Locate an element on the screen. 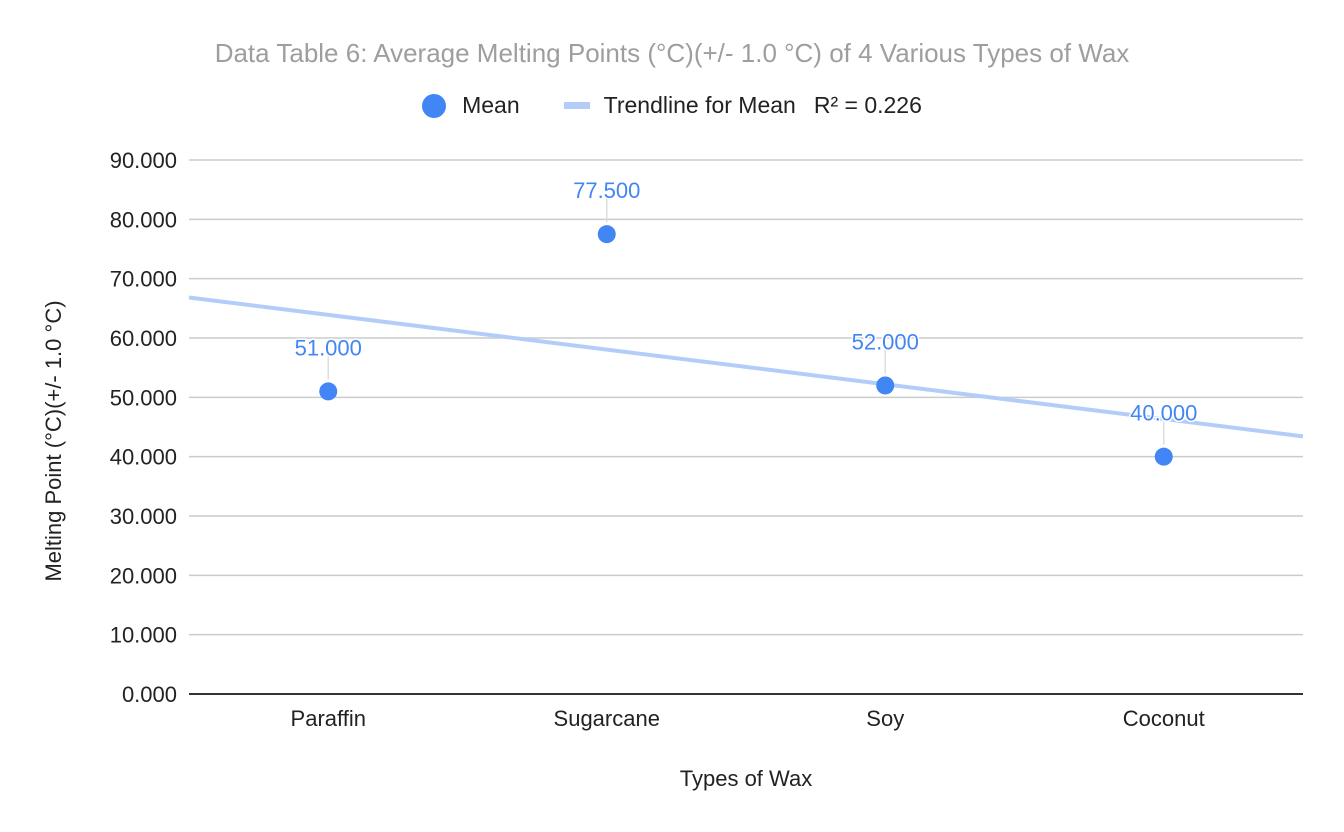 The height and width of the screenshot is (832, 1344). data-label: 51.000 is located at coordinates (328, 347).